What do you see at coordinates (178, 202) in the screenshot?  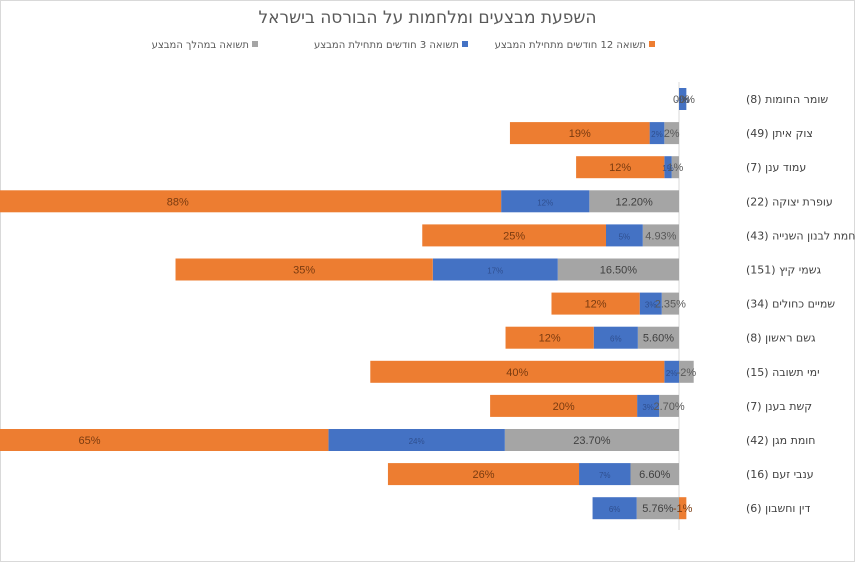 I see `data-label-s12-3: 88%` at bounding box center [178, 202].